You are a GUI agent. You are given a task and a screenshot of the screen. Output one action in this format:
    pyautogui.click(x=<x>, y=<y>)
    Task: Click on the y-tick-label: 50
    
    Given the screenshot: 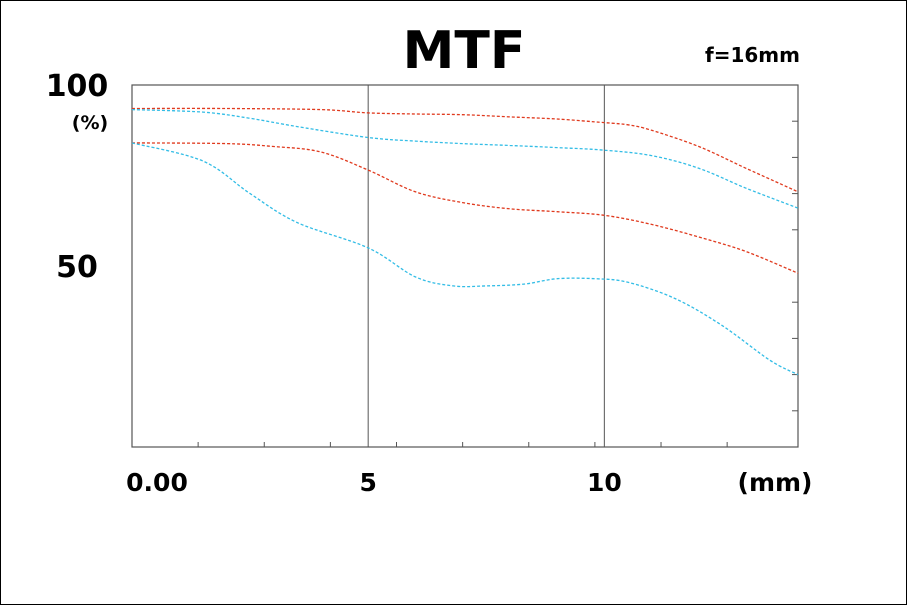 What is the action you would take?
    pyautogui.click(x=77, y=267)
    